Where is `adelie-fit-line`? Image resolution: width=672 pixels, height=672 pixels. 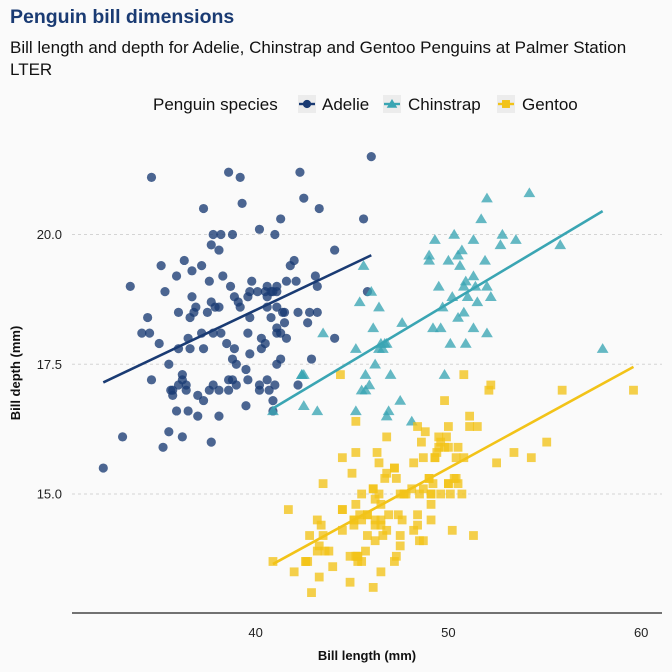
adelie-fit-line is located at coordinates (237, 319).